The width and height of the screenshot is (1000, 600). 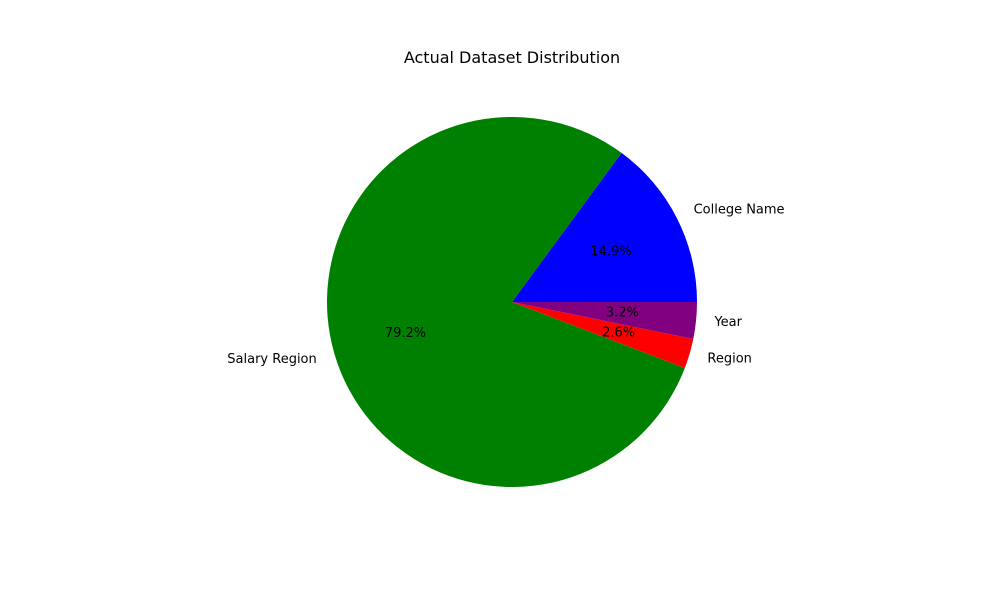 What do you see at coordinates (610, 251) in the screenshot?
I see `pct-label-college-name: 14.9%` at bounding box center [610, 251].